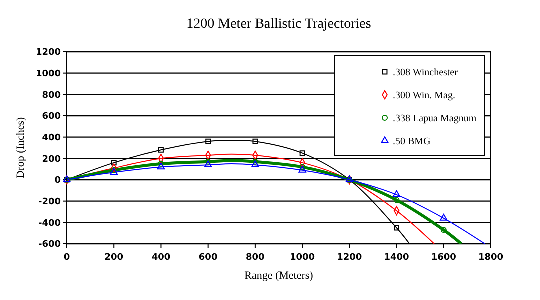  Describe the element at coordinates (48, 53) in the screenshot. I see `y-tick-label: 1200` at that location.